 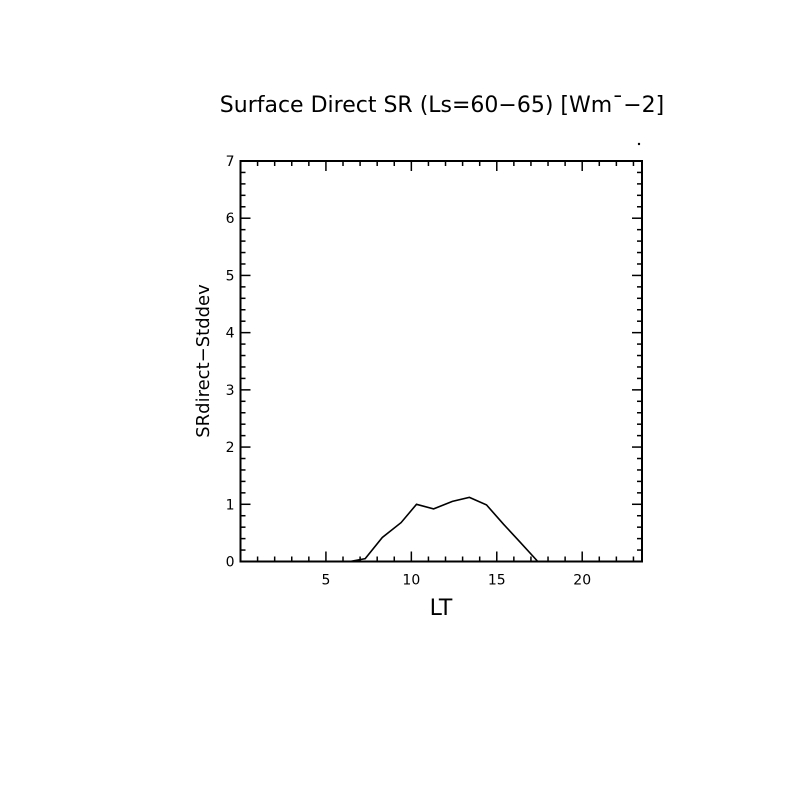 I want to click on y-tick-label: 4, so click(x=230, y=334).